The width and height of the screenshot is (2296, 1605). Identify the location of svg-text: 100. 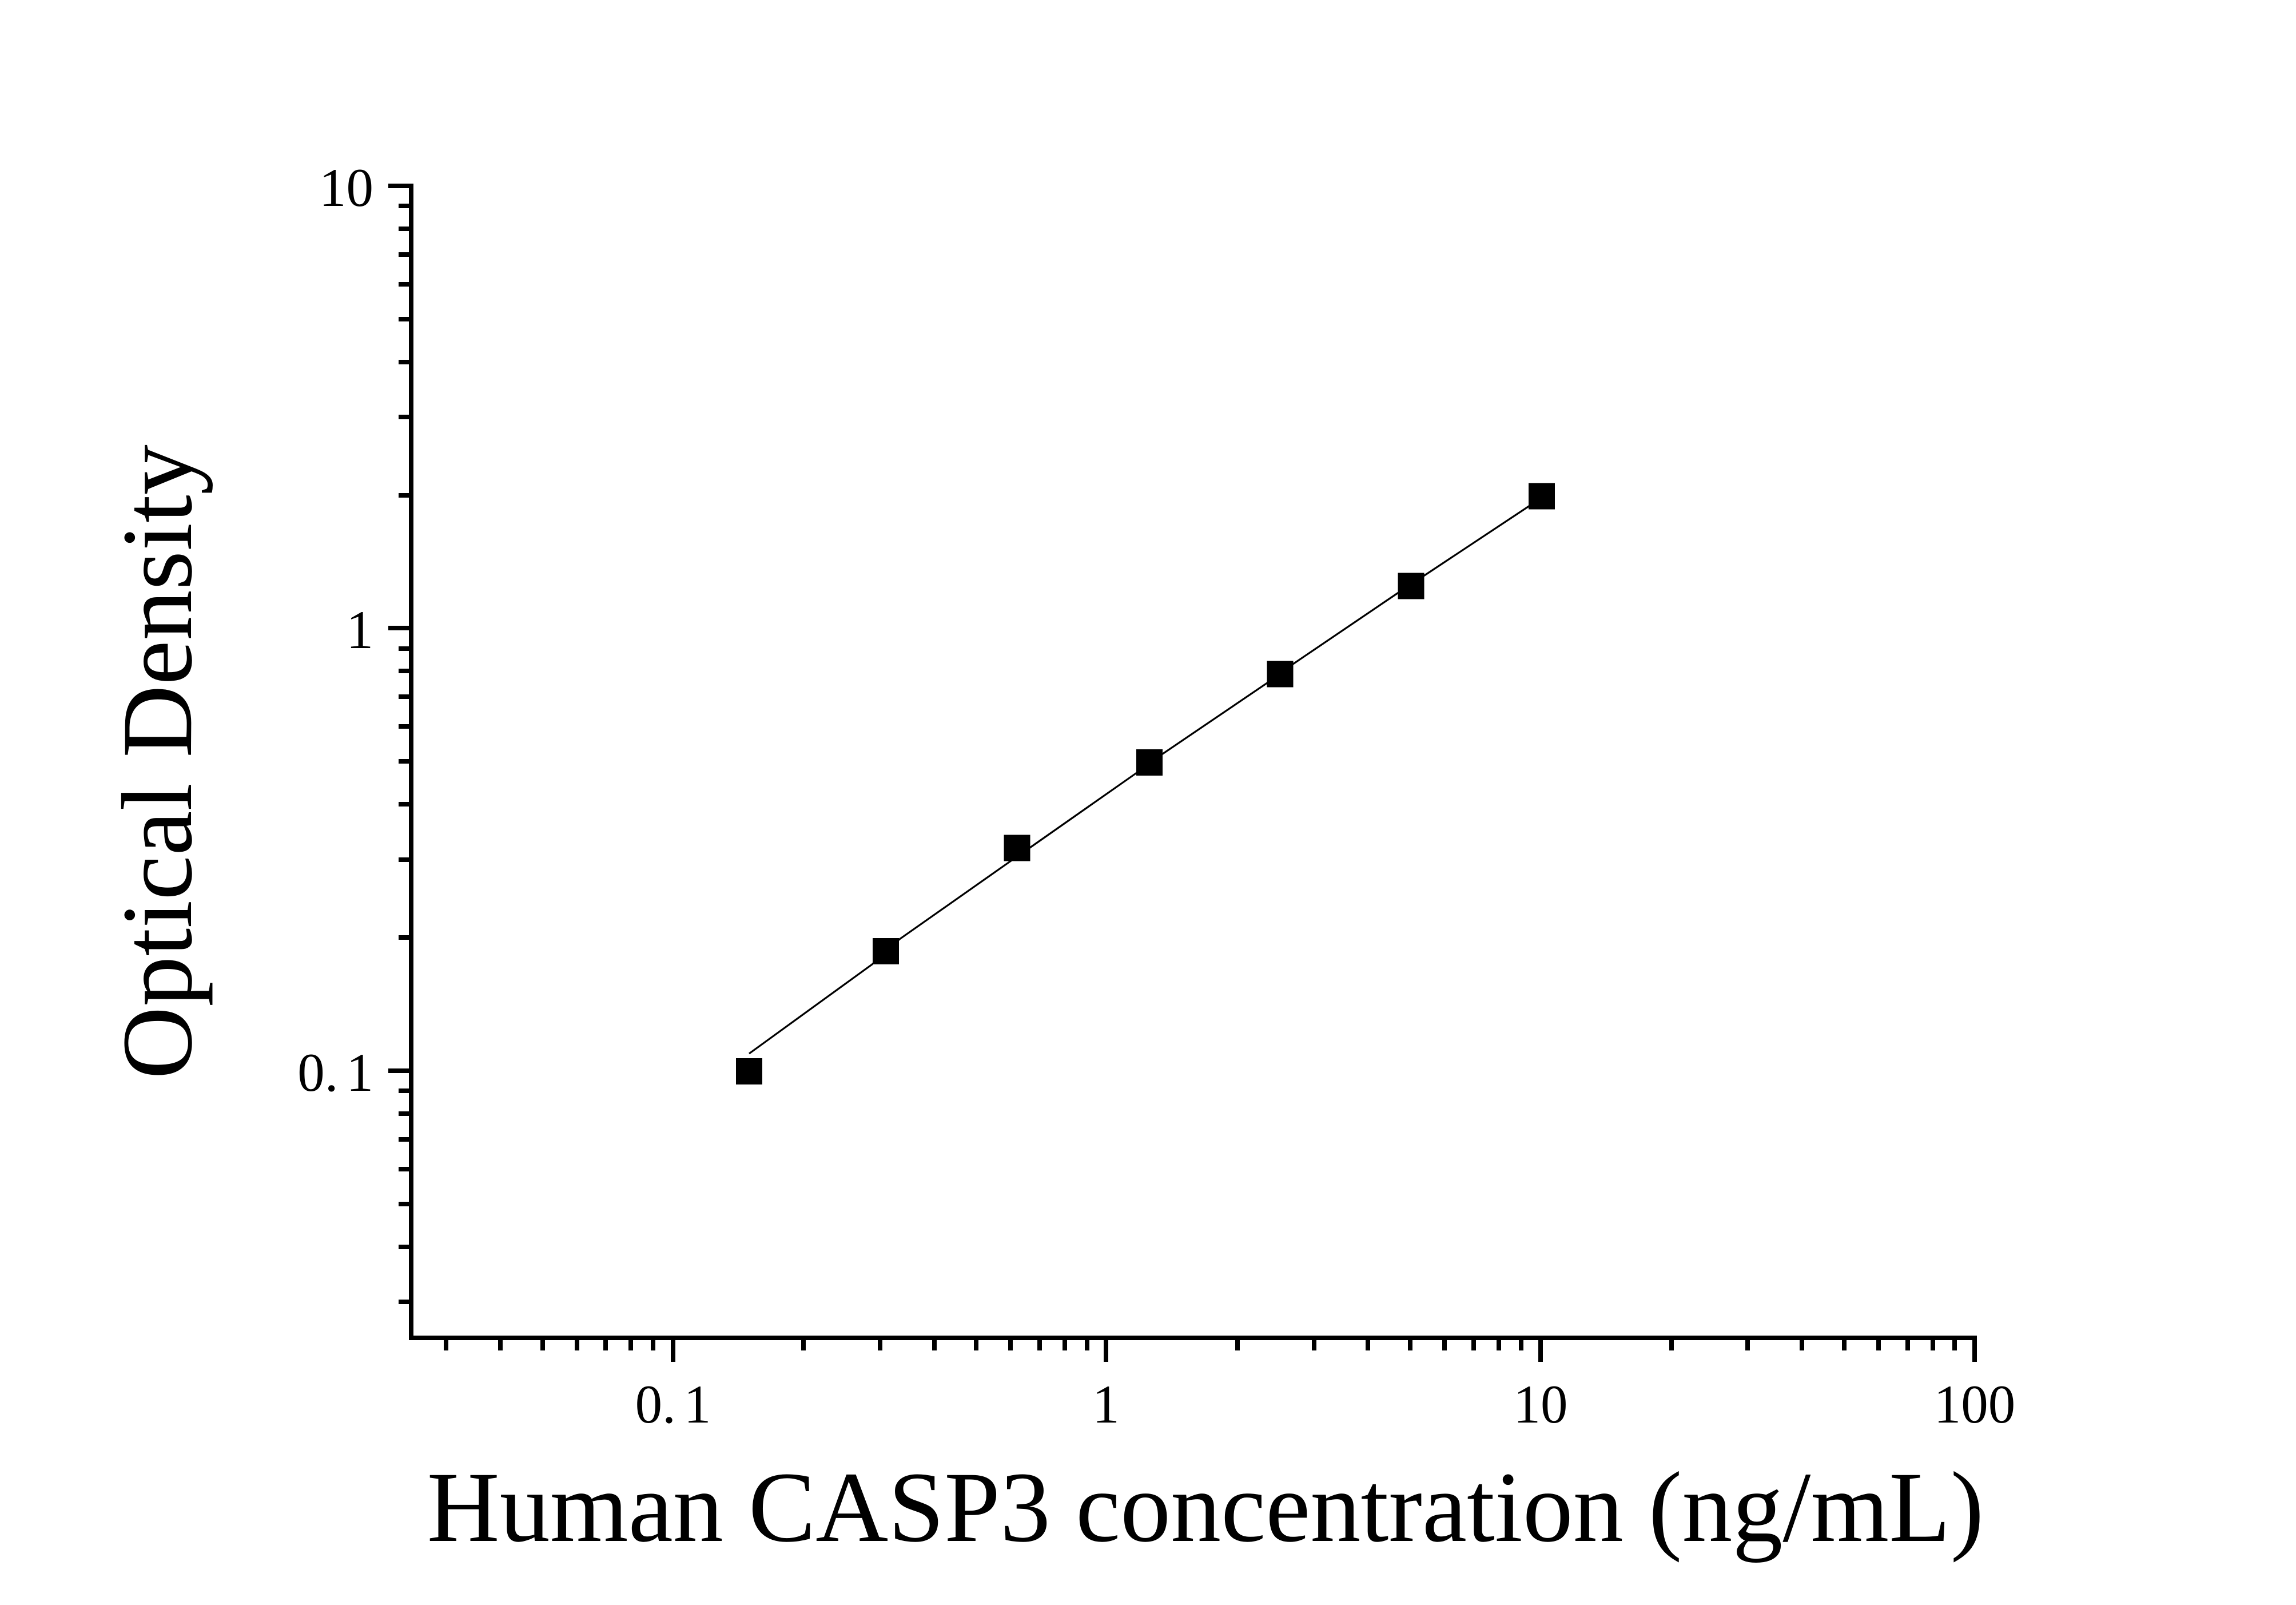
(1975, 1404).